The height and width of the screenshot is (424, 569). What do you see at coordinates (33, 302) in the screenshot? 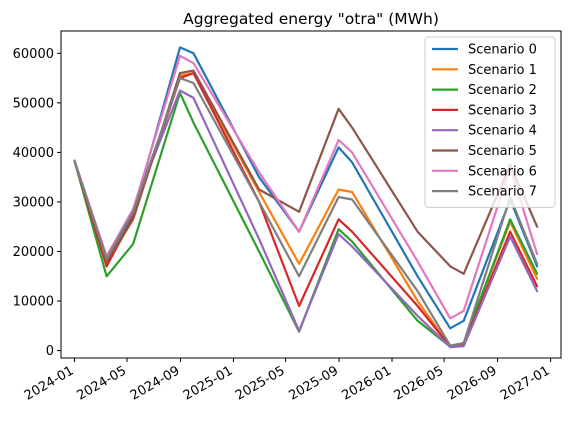
I see `y-tick-label: 10000` at bounding box center [33, 302].